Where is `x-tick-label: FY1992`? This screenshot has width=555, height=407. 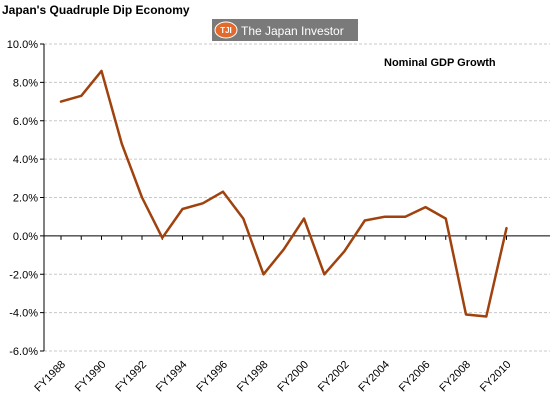 x-tick-label: FY1992 is located at coordinates (131, 377).